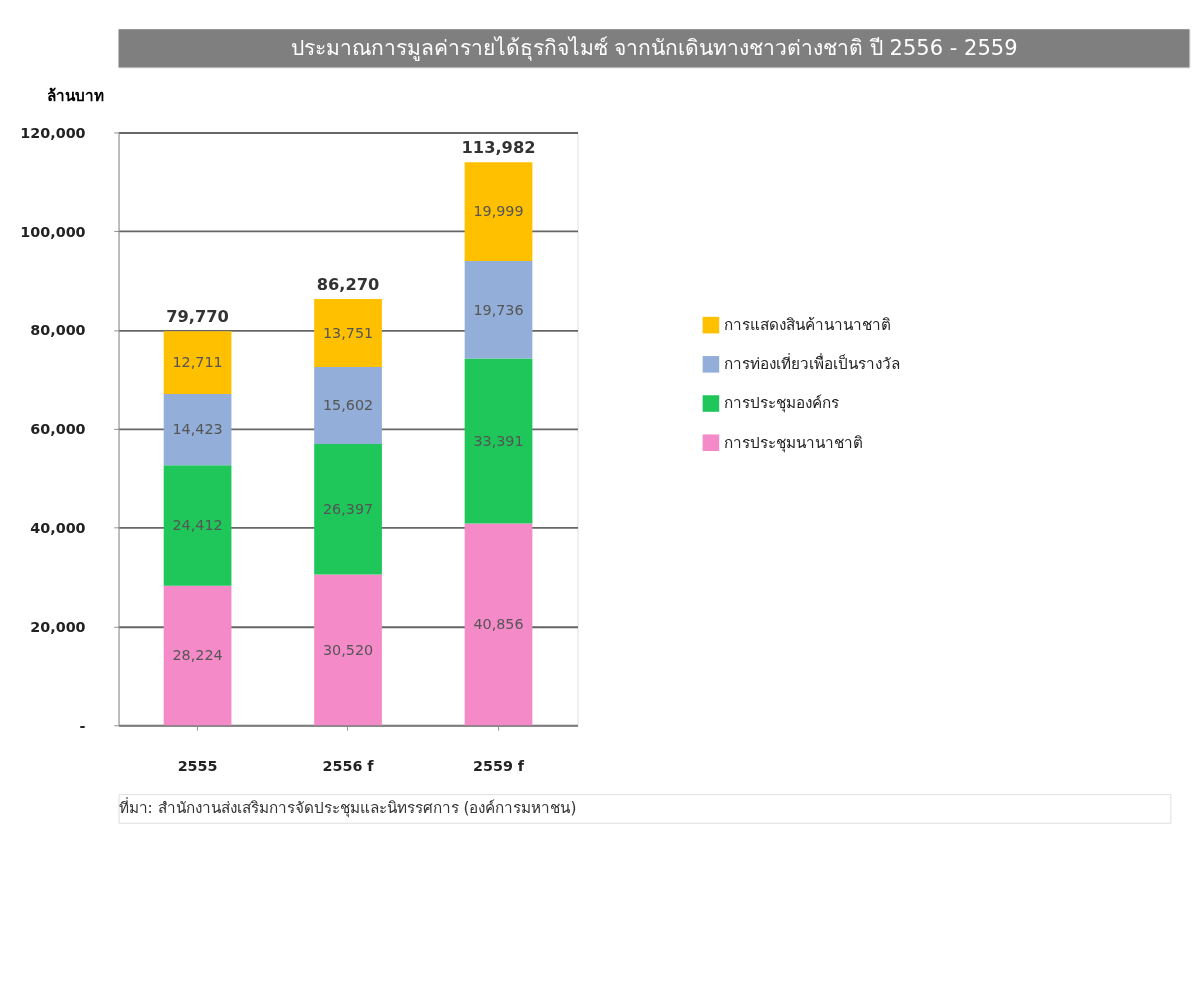 This screenshot has width=1200, height=992. I want to click on y-tick-label: 20,000, so click(58, 626).